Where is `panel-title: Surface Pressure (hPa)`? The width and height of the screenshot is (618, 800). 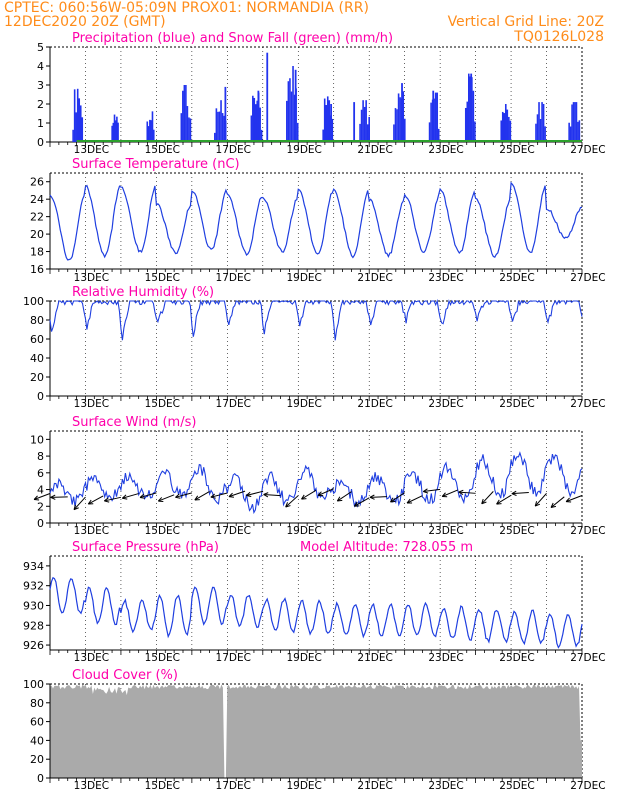
panel-title: Surface Pressure (hPa) is located at coordinates (145, 547).